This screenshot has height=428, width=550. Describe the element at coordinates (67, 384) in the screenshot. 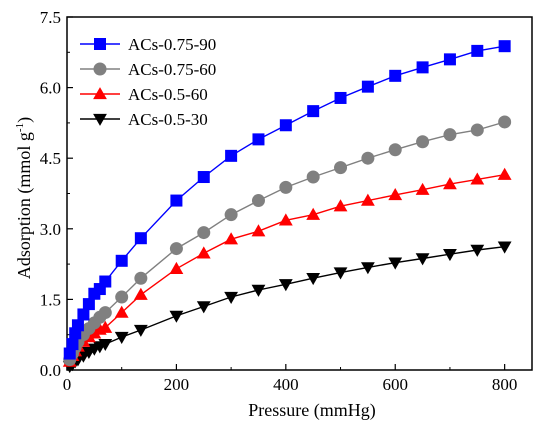

I see `x-tick-label: 0` at that location.